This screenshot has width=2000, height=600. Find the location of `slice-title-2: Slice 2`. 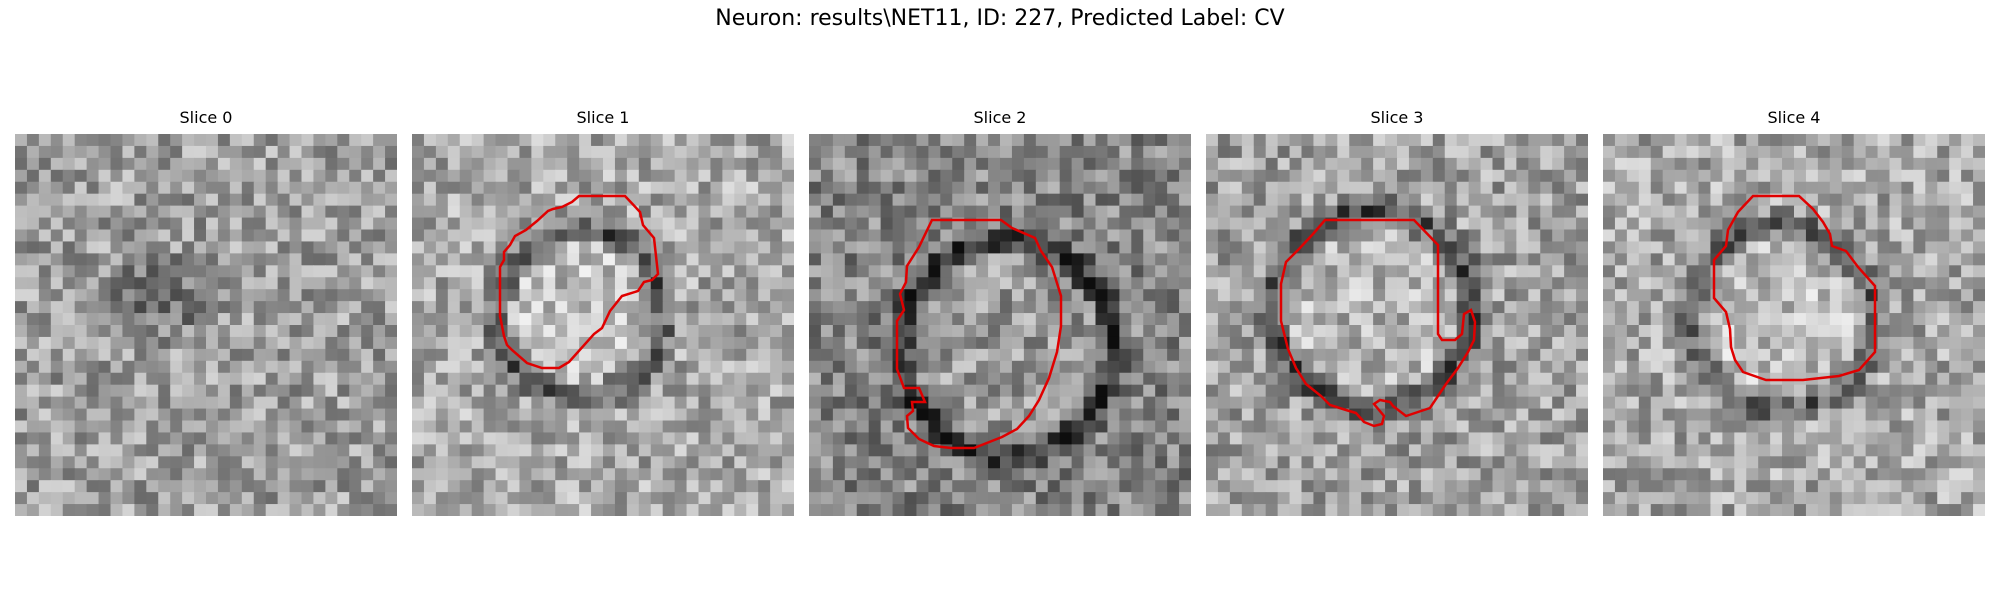

slice-title-2: Slice 2 is located at coordinates (1000, 117).